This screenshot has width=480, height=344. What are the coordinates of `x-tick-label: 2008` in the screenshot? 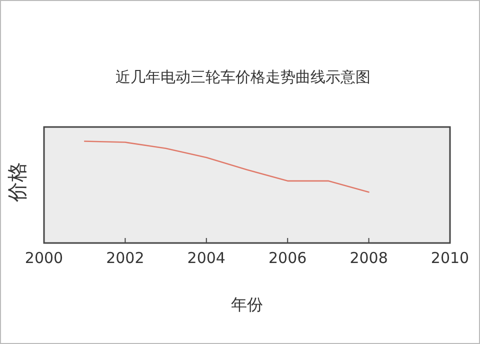 It's located at (369, 258).